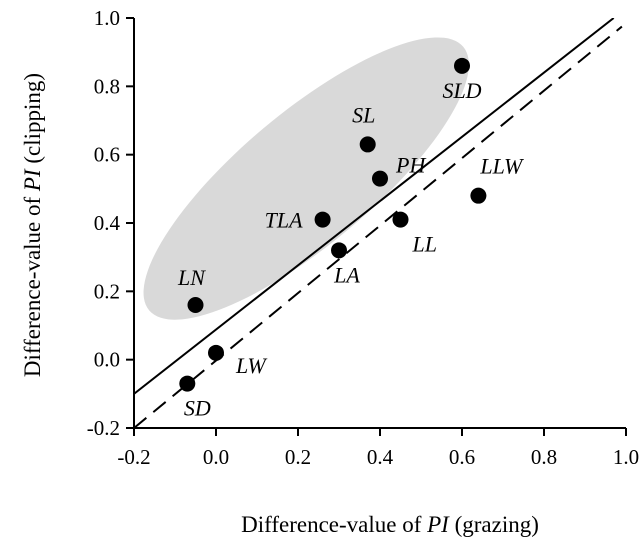  What do you see at coordinates (461, 90) in the screenshot?
I see `point-label-sld: SLD` at bounding box center [461, 90].